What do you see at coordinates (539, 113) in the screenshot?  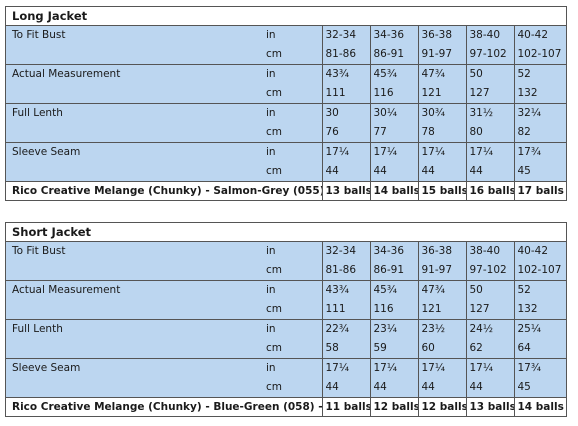 I see `size-value: 32¼` at bounding box center [539, 113].